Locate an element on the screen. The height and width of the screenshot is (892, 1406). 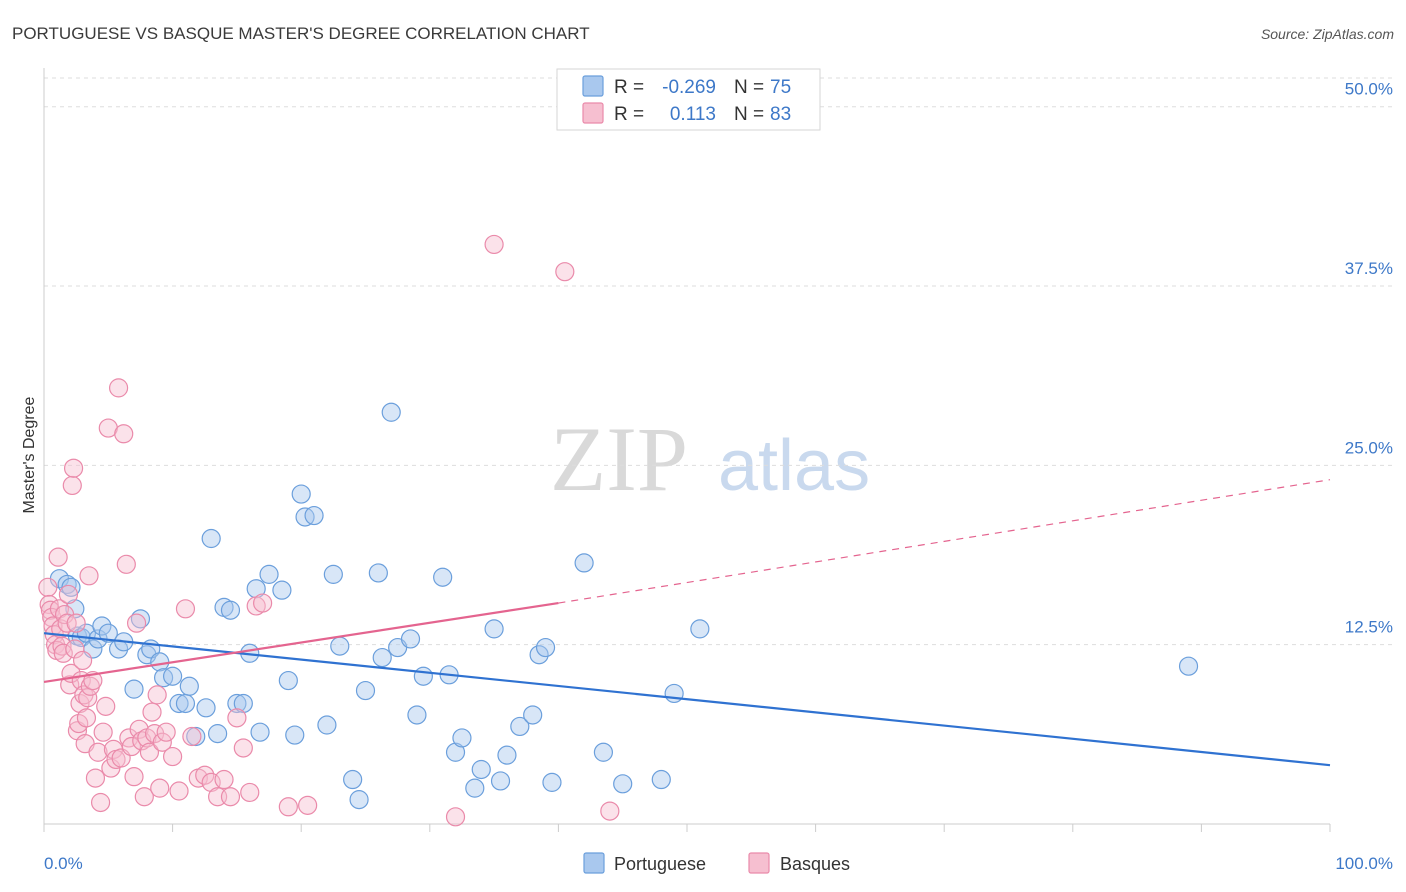
watermark: ZIP atlas is located at coordinates (710, 459).